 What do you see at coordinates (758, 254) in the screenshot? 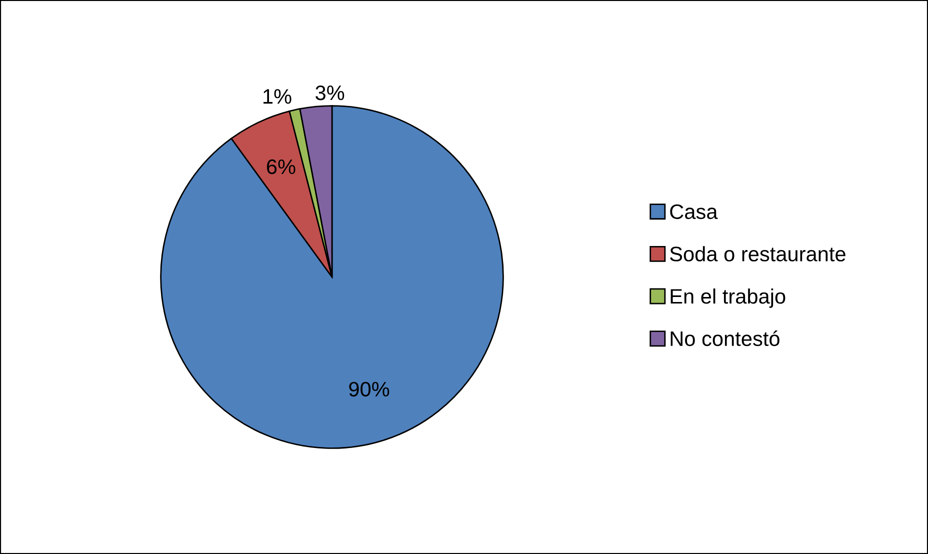
I see `legend-label: Soda o restaurante` at bounding box center [758, 254].